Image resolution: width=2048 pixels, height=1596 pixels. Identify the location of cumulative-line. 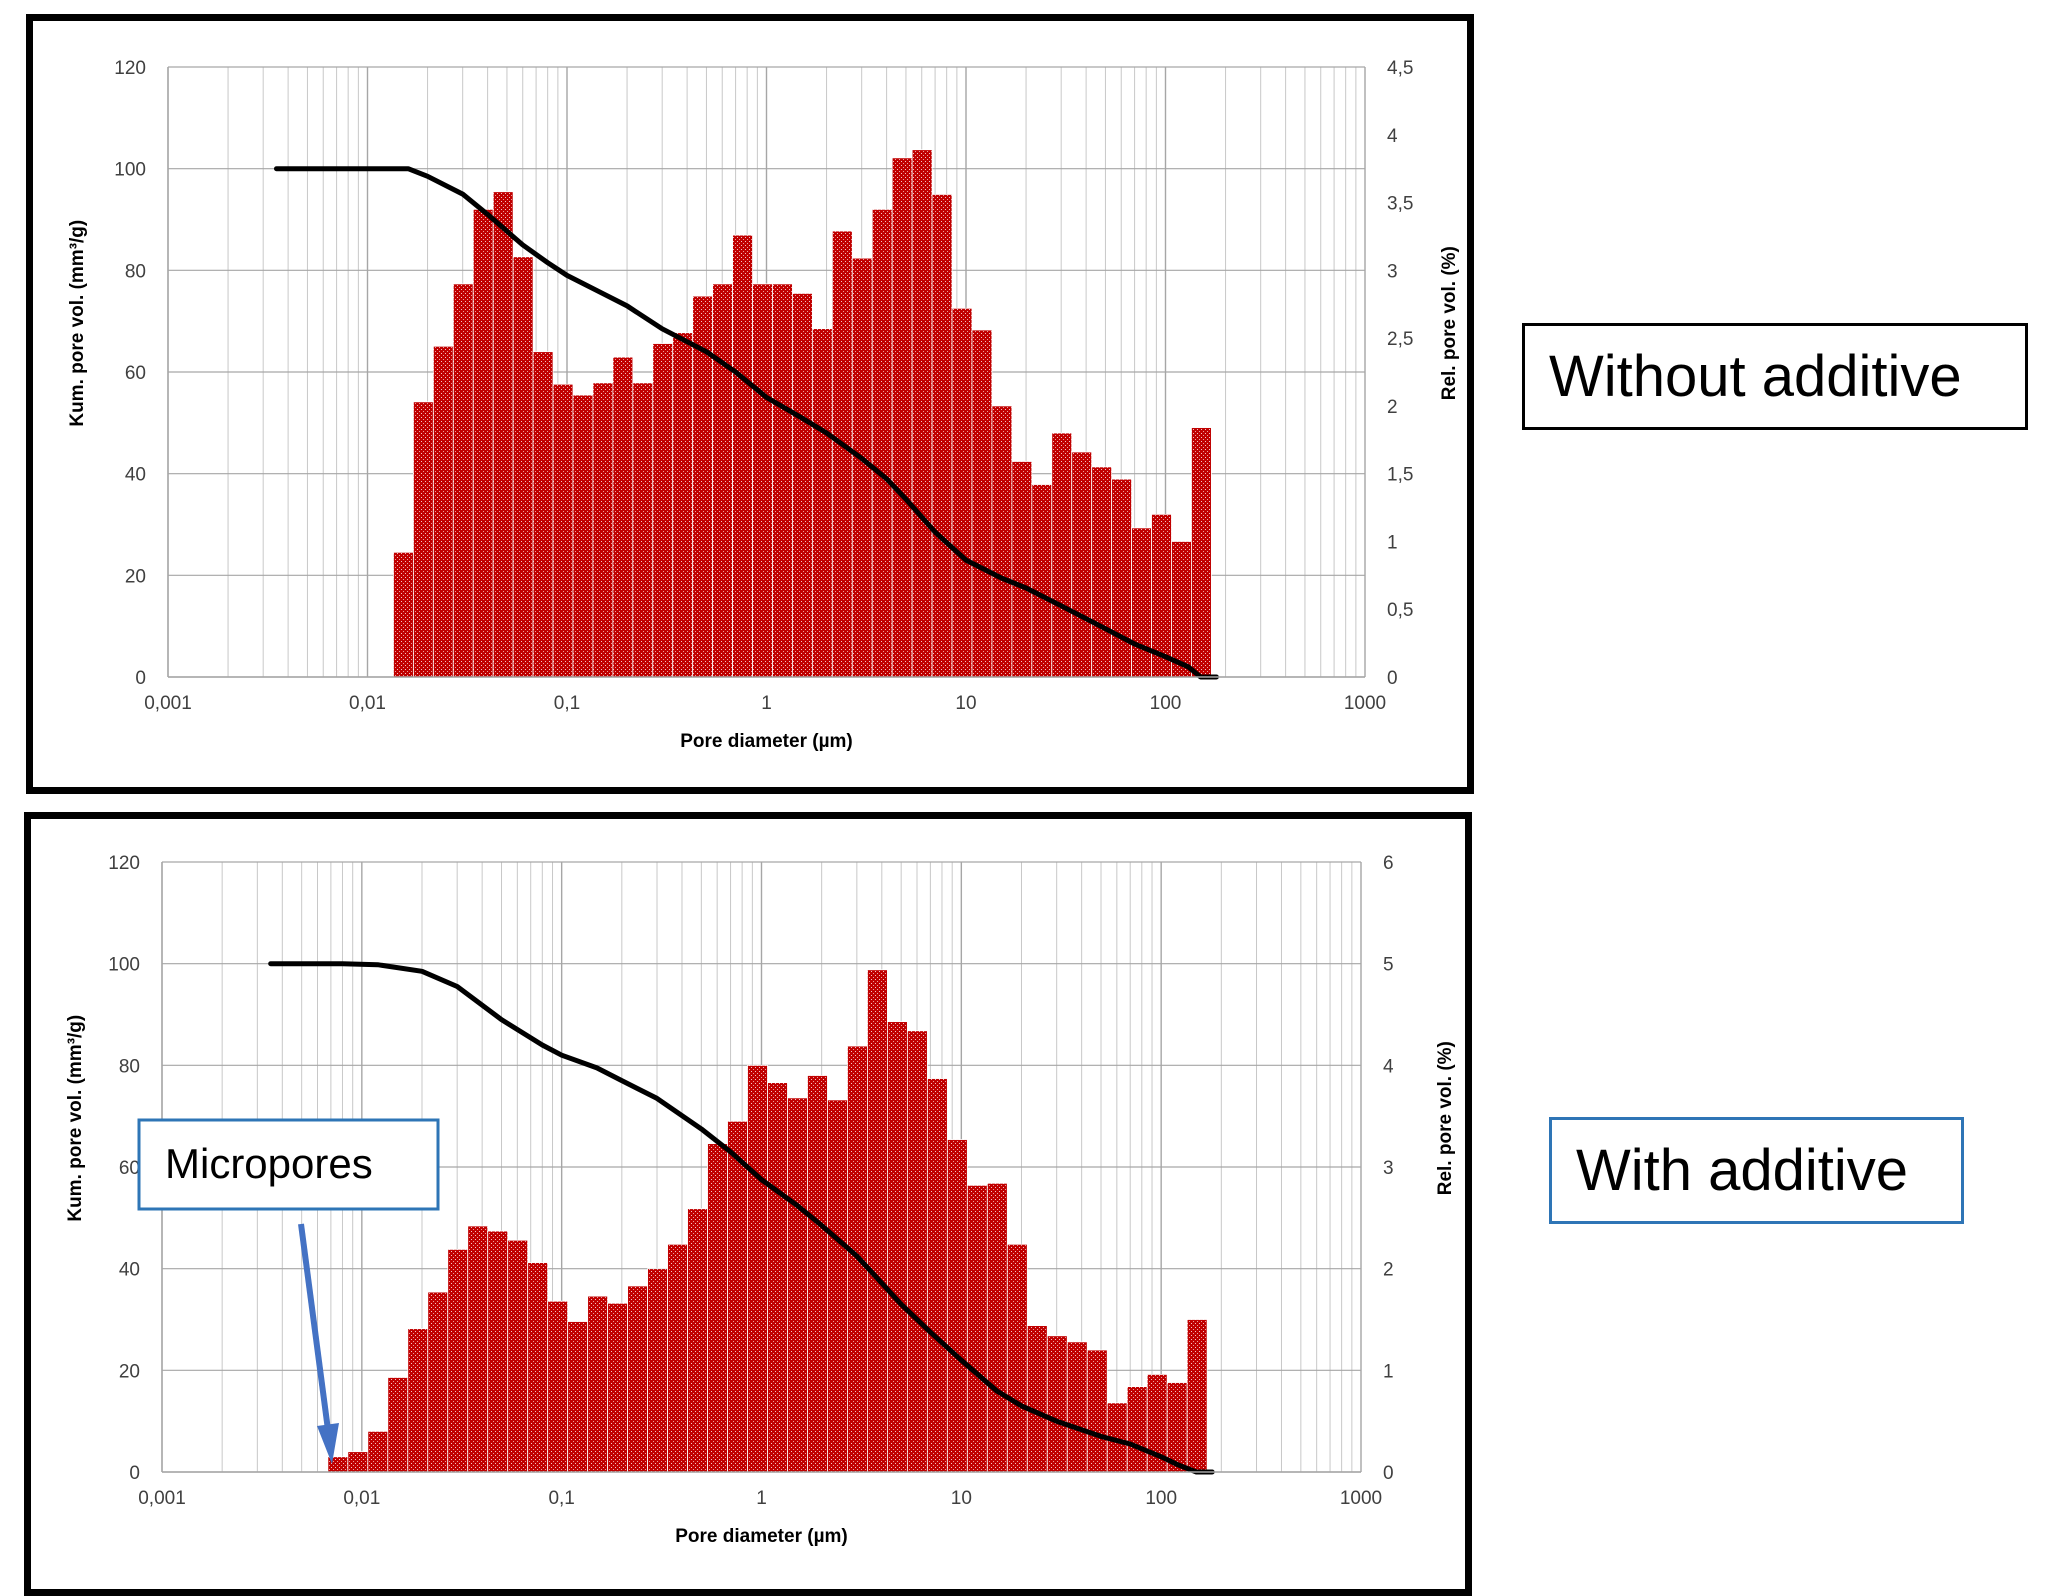
(746, 423).